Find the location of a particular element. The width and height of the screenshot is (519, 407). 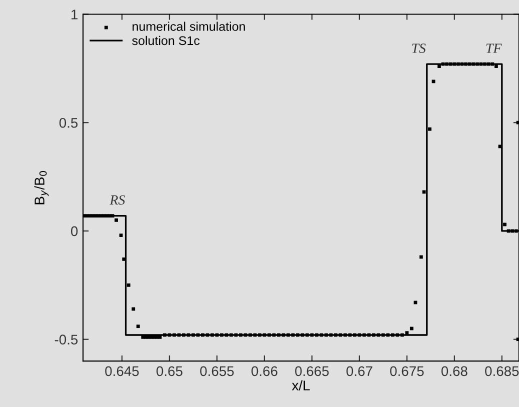

annotation: RS is located at coordinates (117, 200).